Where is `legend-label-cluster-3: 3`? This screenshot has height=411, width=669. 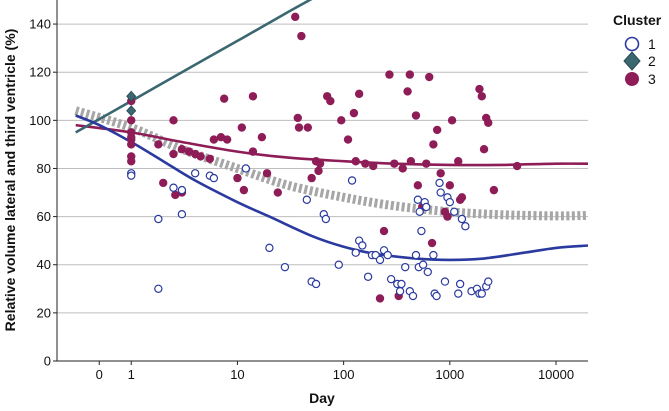 legend-label-cluster-3: 3 is located at coordinates (652, 79).